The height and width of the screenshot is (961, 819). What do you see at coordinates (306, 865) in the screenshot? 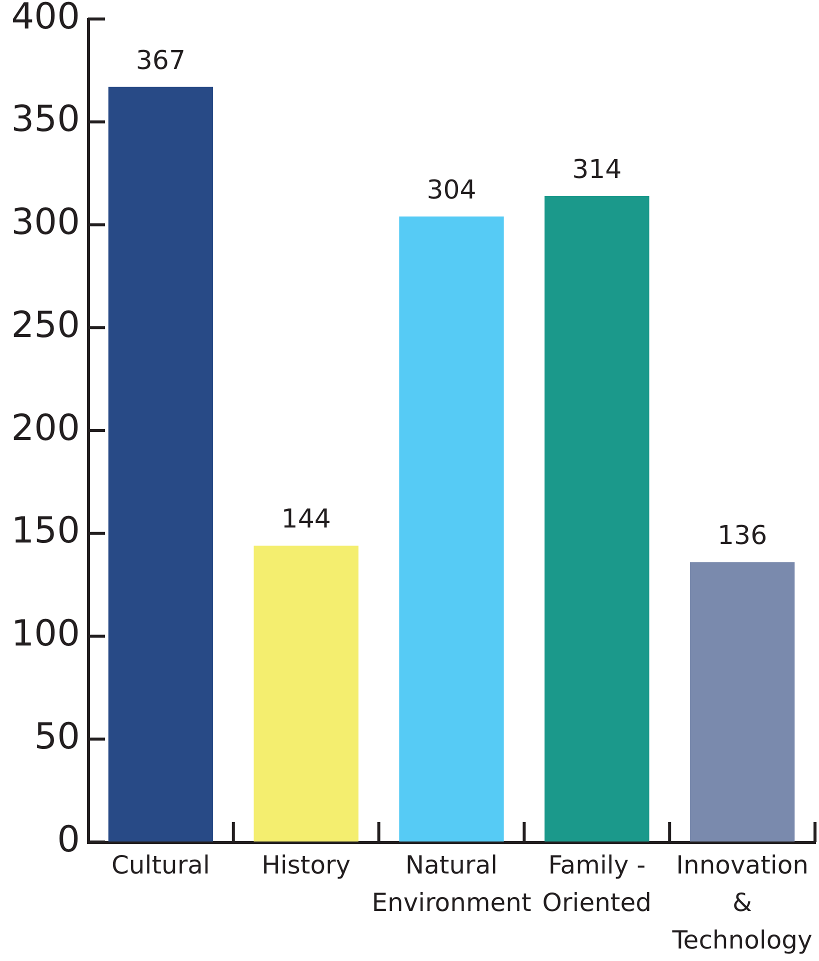
I see `x-tick-label: History` at bounding box center [306, 865].